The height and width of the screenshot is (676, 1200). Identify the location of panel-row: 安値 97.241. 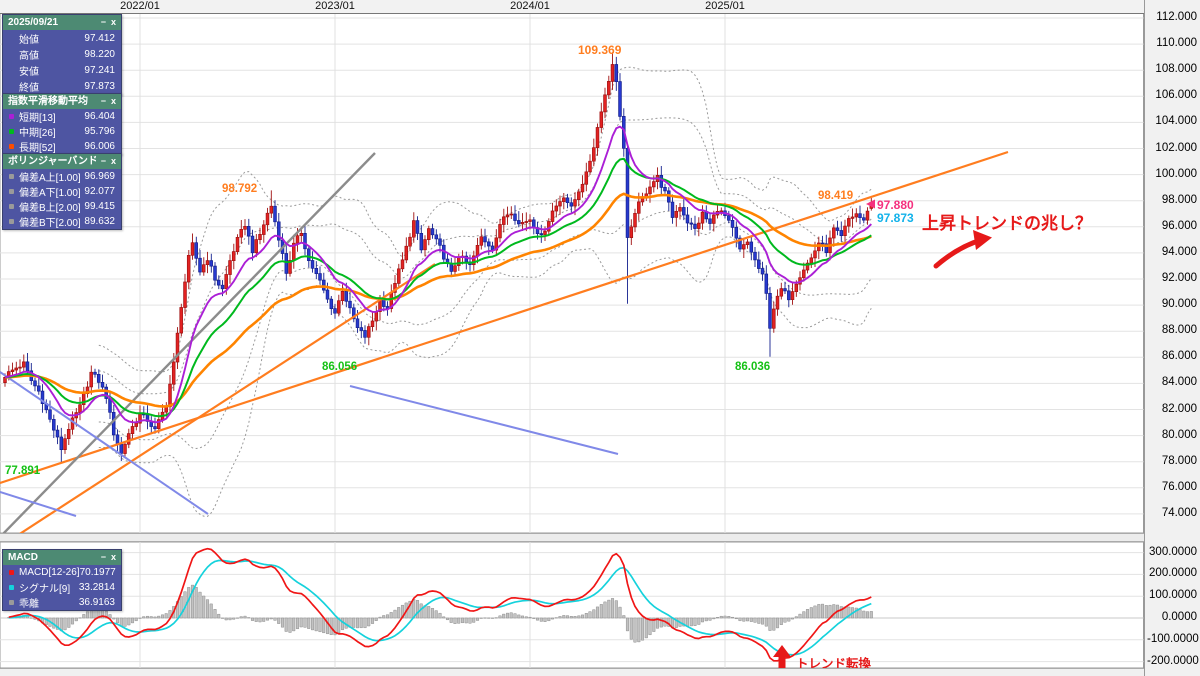
(62, 70).